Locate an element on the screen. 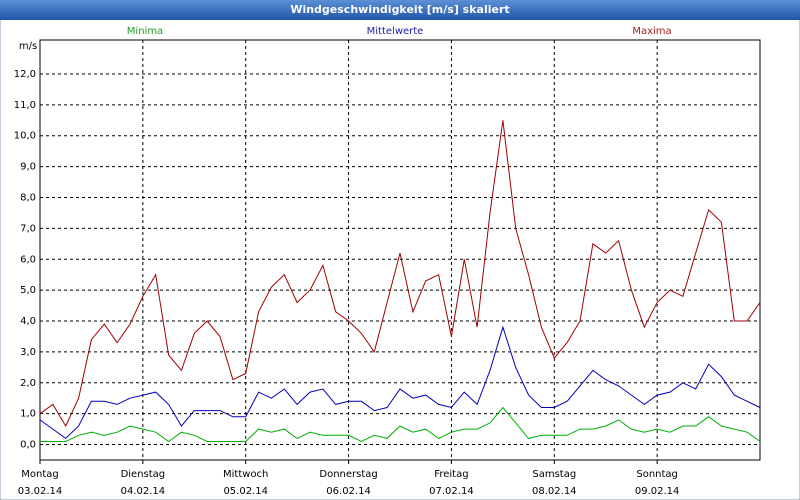 The image size is (800, 500). x-tick-label: 04.02.14 is located at coordinates (143, 491).